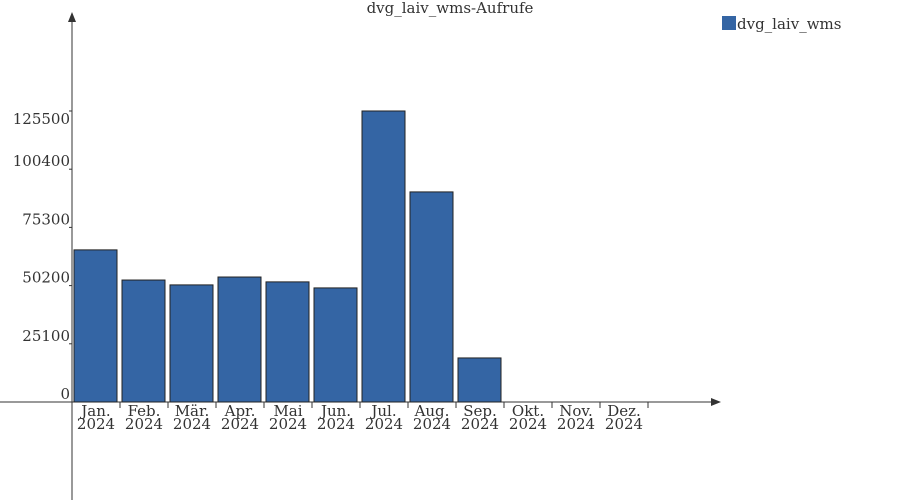 The image size is (900, 500). Describe the element at coordinates (144, 411) in the screenshot. I see `x-tick-label-line: Feb.` at that location.